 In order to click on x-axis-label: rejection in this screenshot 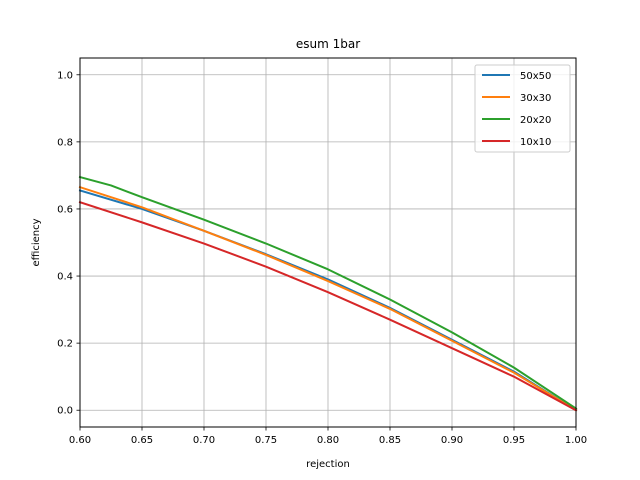, I will do `click(328, 464)`.